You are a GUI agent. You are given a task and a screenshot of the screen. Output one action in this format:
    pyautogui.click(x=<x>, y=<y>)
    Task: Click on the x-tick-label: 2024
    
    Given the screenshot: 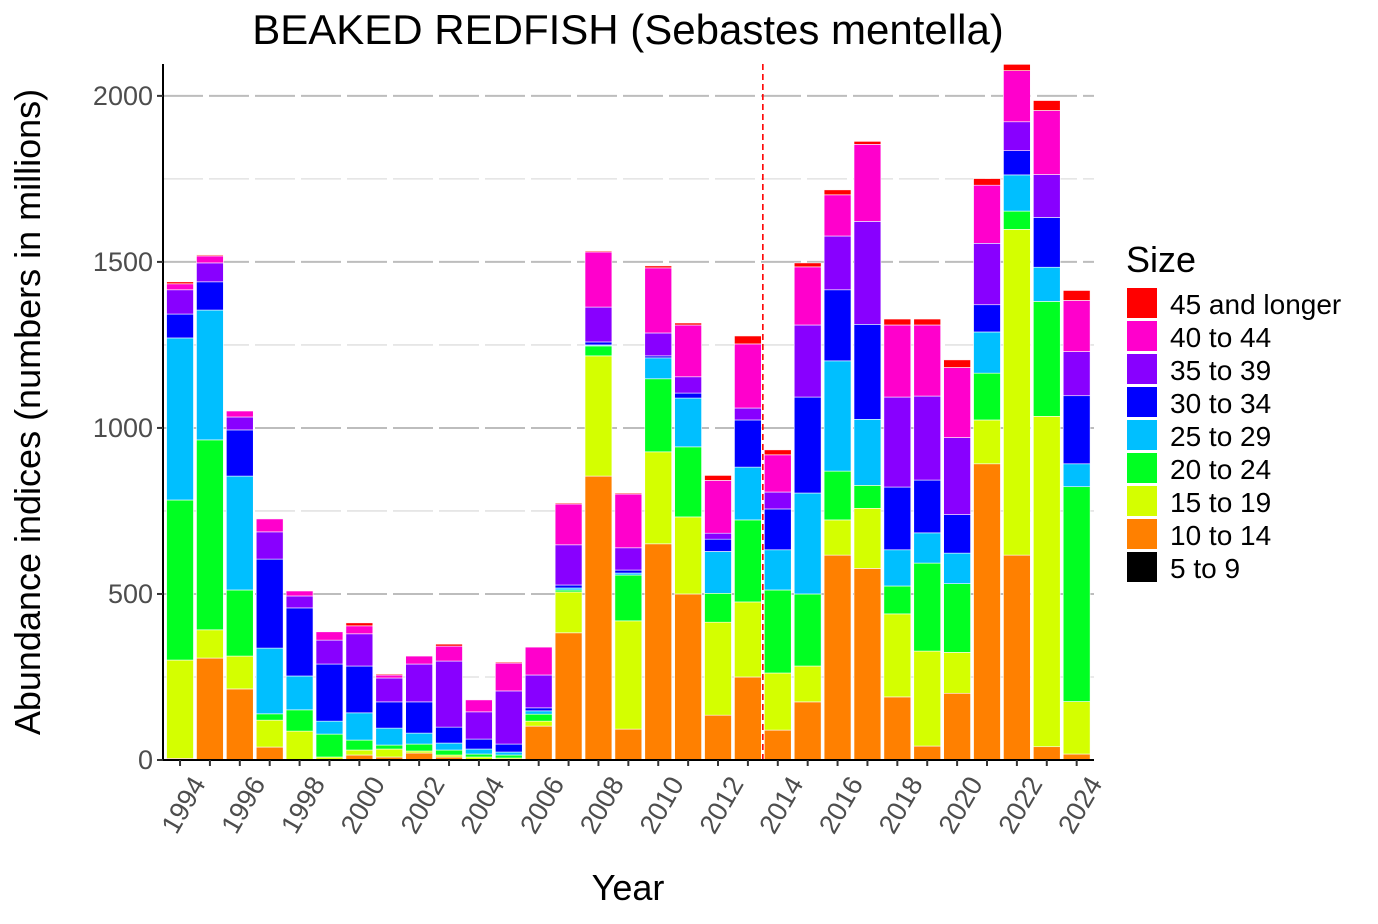 What is the action you would take?
    pyautogui.click(x=1080, y=804)
    